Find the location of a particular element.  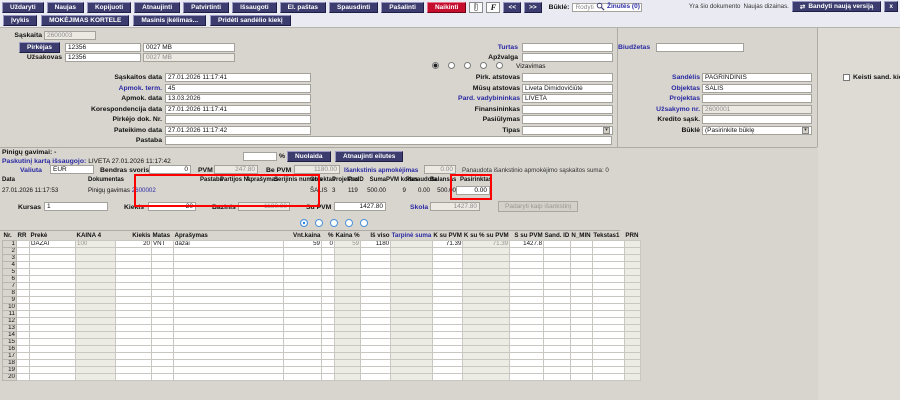

toolbar-button-mok-jimas-kortele: MOKĖJIMAS KORTELE is located at coordinates (85, 20).